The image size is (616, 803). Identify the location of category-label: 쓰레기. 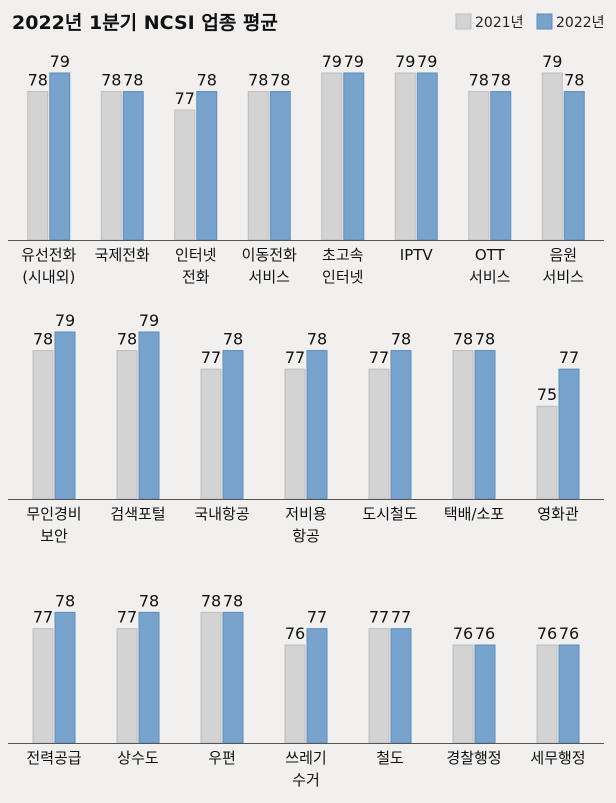
(305, 758).